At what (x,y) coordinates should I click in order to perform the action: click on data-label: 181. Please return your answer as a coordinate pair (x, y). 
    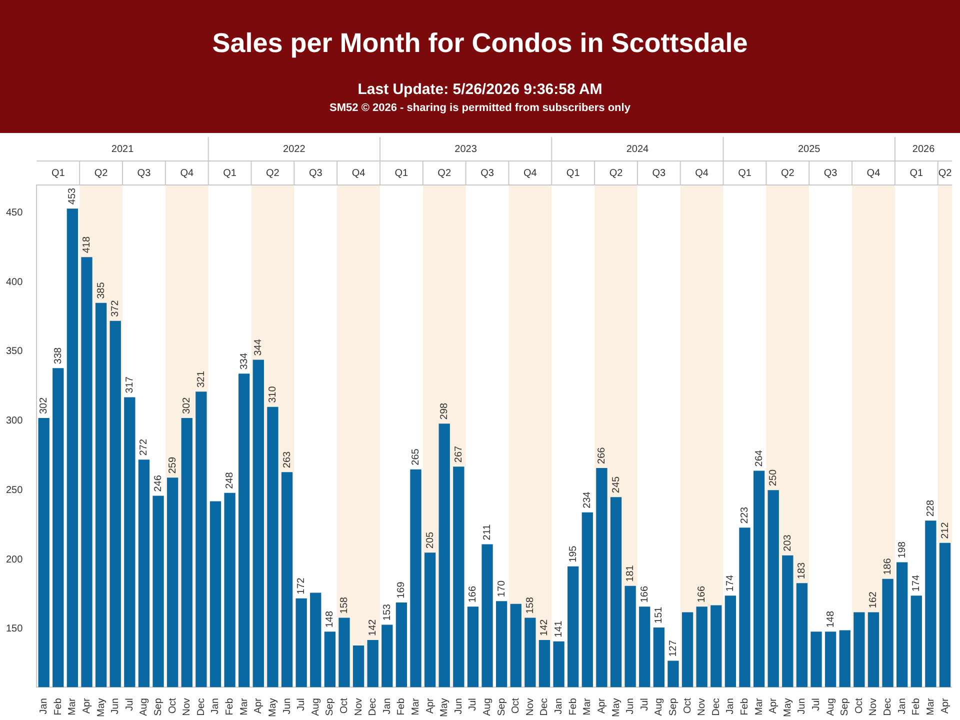
    Looking at the image, I should click on (630, 573).